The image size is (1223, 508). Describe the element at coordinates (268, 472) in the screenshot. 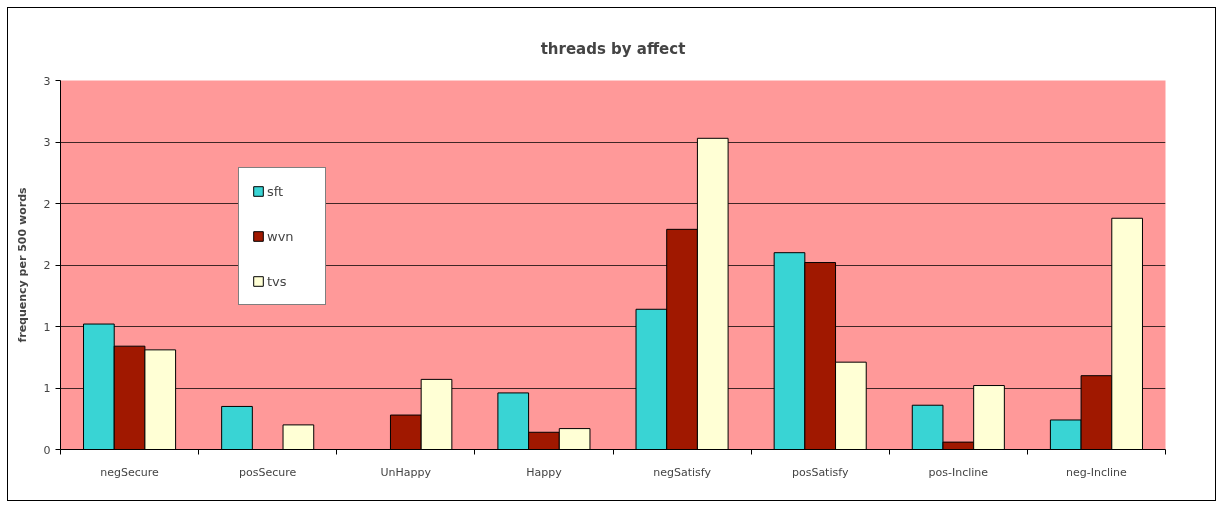

I see `x-tick-label: posSecure` at that location.